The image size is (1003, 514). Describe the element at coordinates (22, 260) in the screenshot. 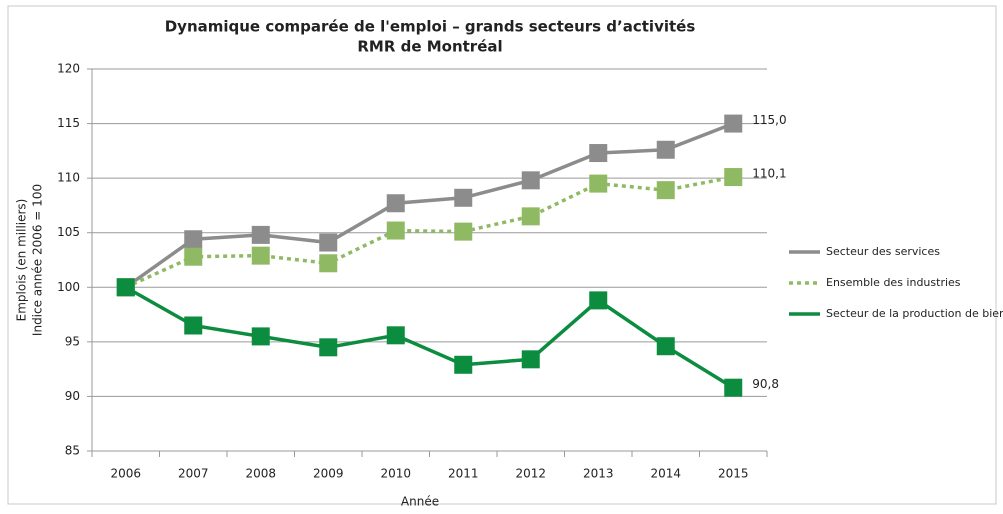

I see `y-axis-label: Emplois (en milliers)` at that location.